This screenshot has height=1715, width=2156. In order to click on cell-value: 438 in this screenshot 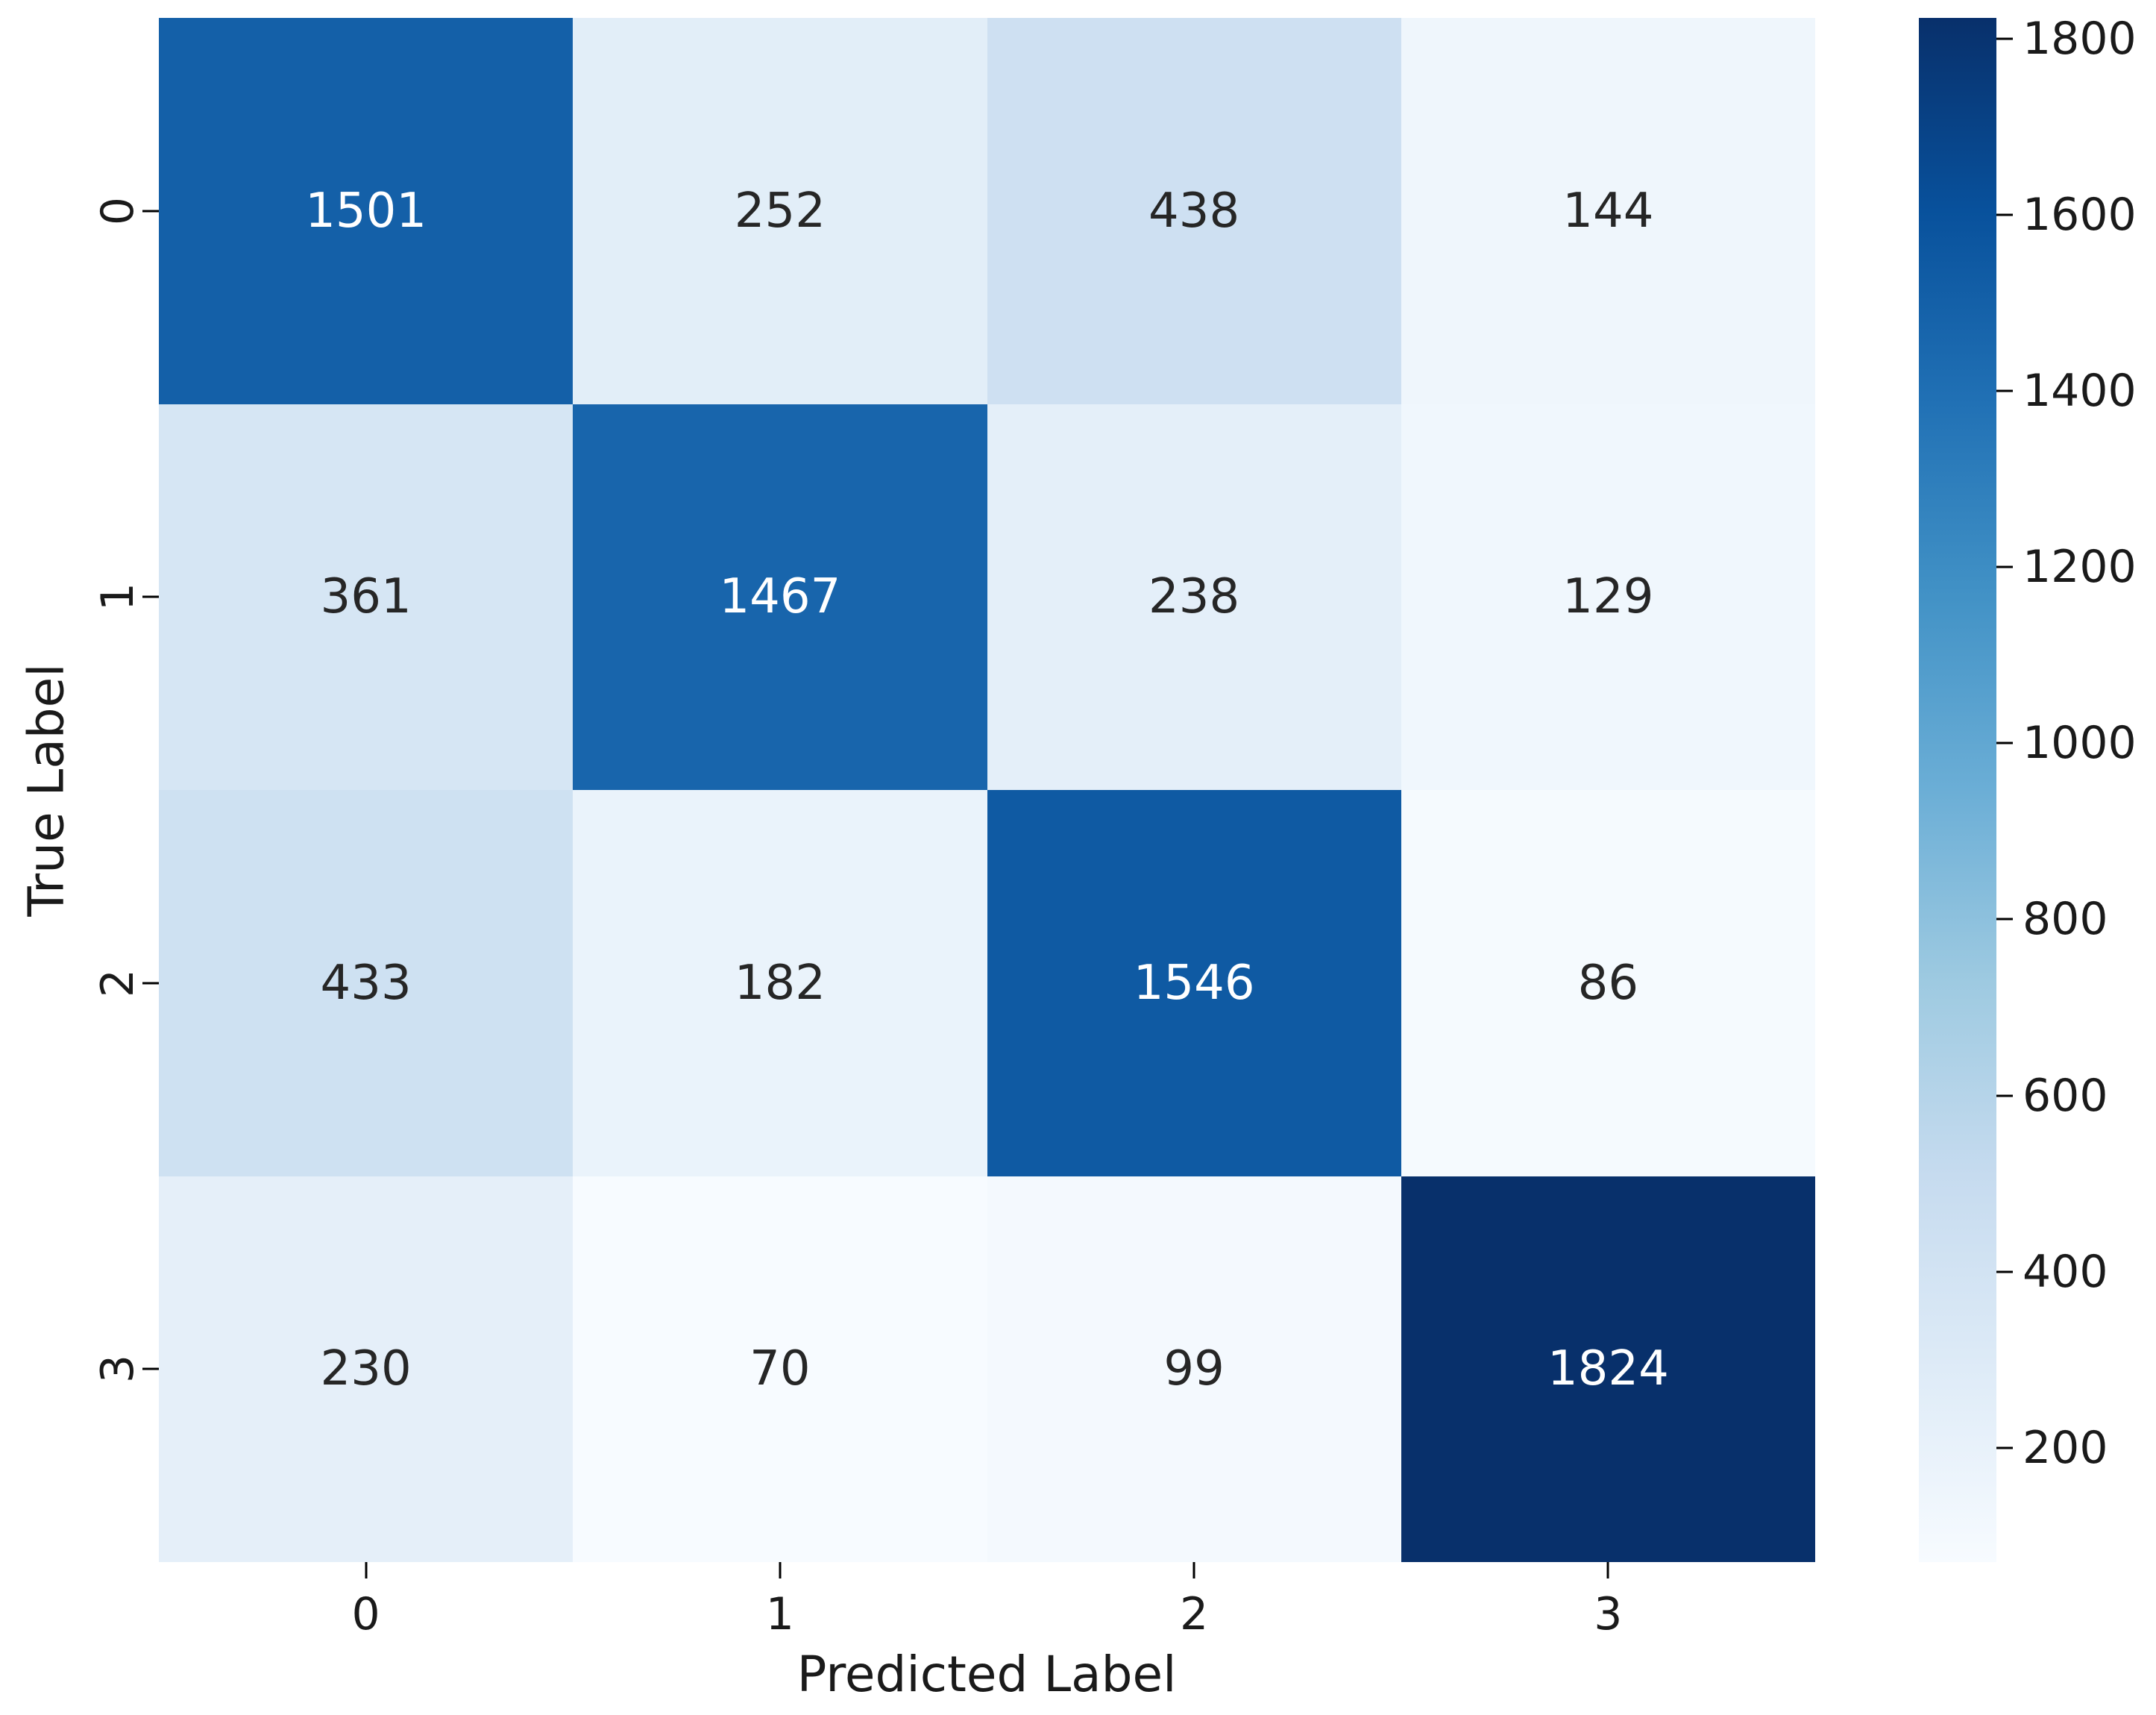, I will do `click(1194, 211)`.